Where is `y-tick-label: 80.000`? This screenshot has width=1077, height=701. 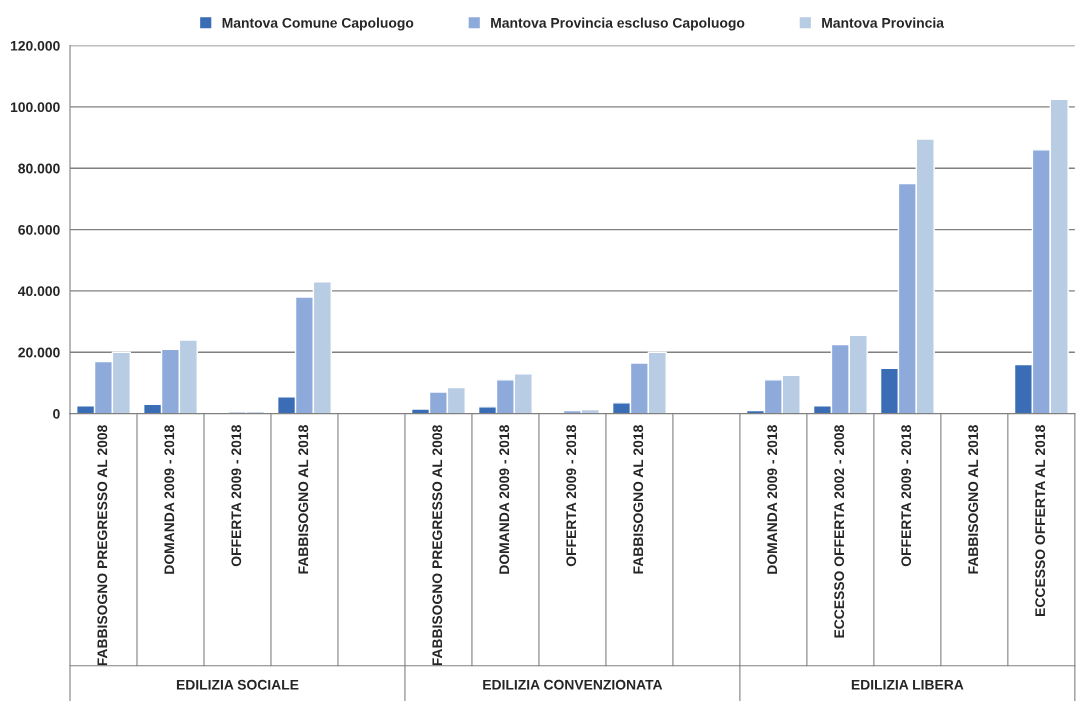
y-tick-label: 80.000 is located at coordinates (39, 168).